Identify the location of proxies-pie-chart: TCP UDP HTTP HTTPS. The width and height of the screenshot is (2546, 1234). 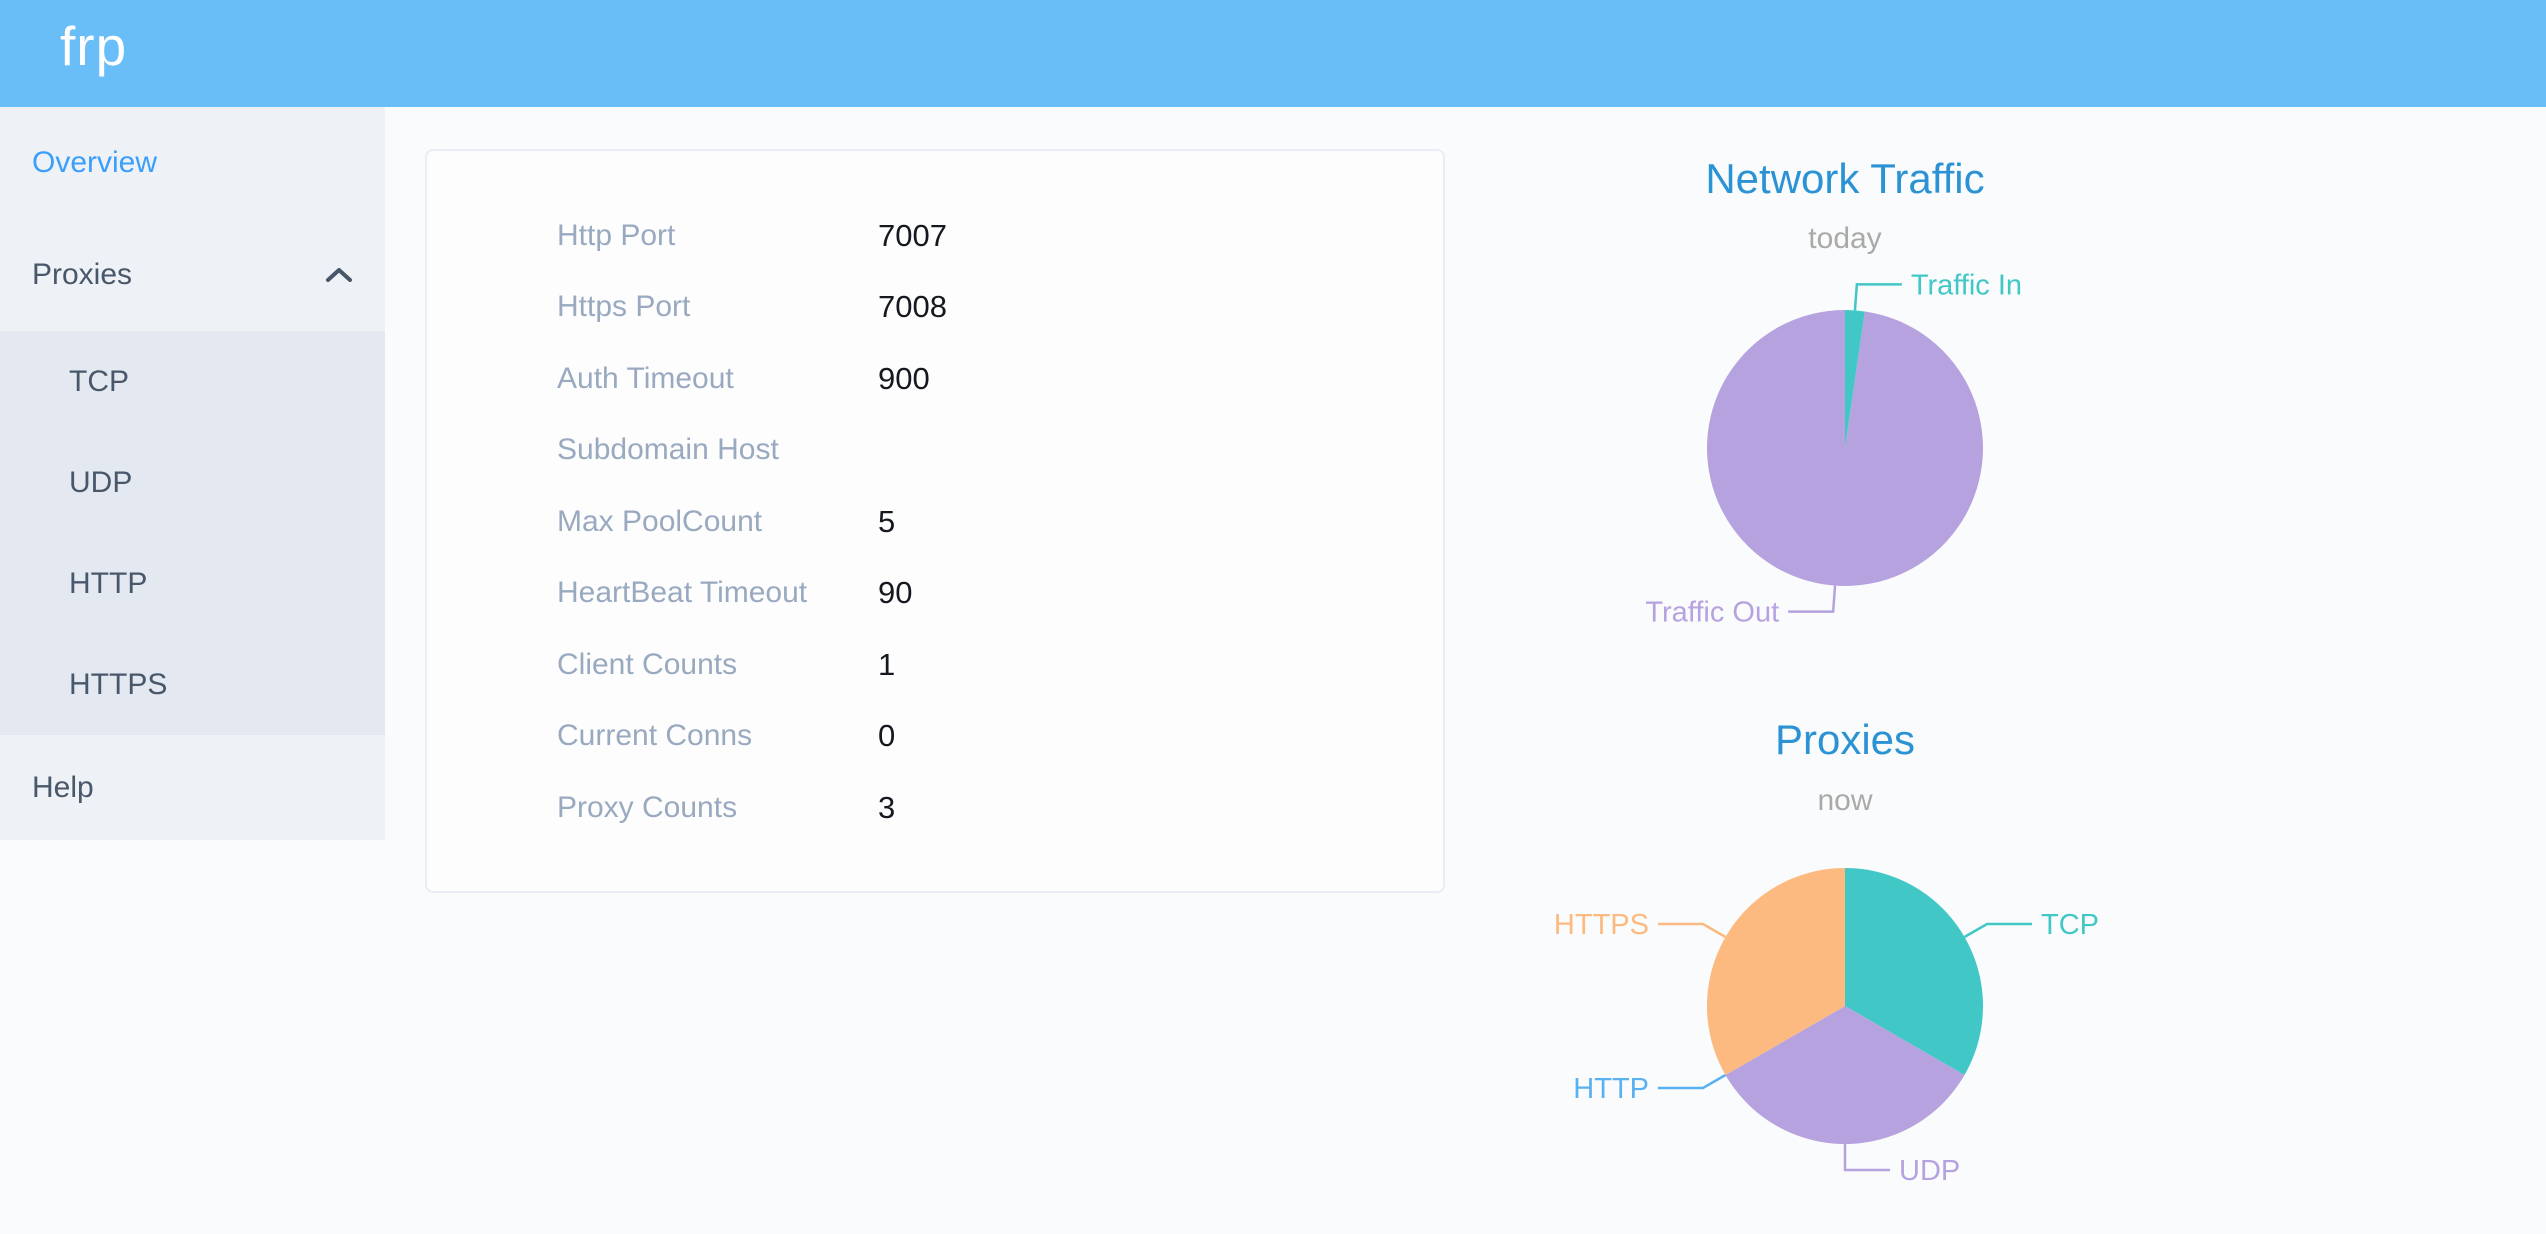
(1826, 1027).